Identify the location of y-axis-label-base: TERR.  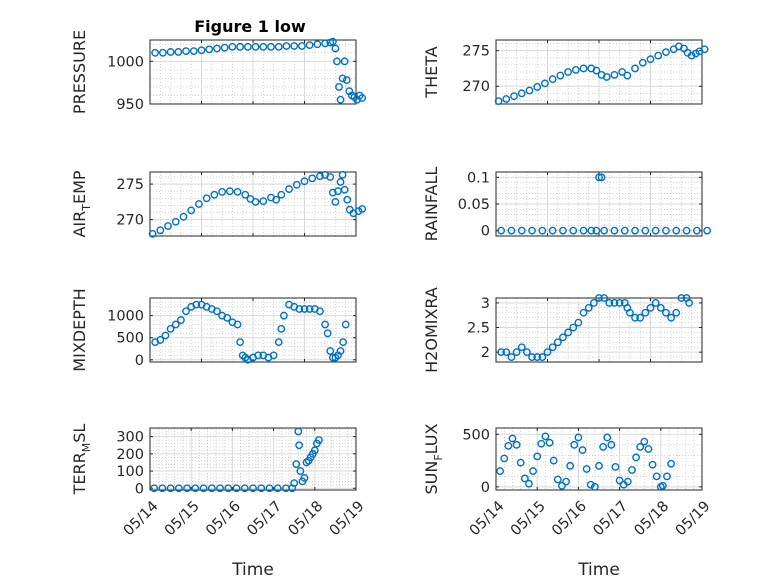
(79, 473).